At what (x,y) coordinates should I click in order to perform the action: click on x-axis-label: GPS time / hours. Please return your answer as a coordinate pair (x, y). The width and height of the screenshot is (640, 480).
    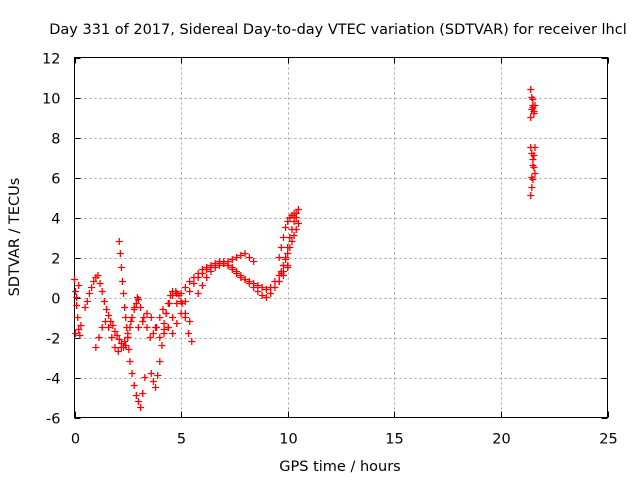
    Looking at the image, I should click on (339, 467).